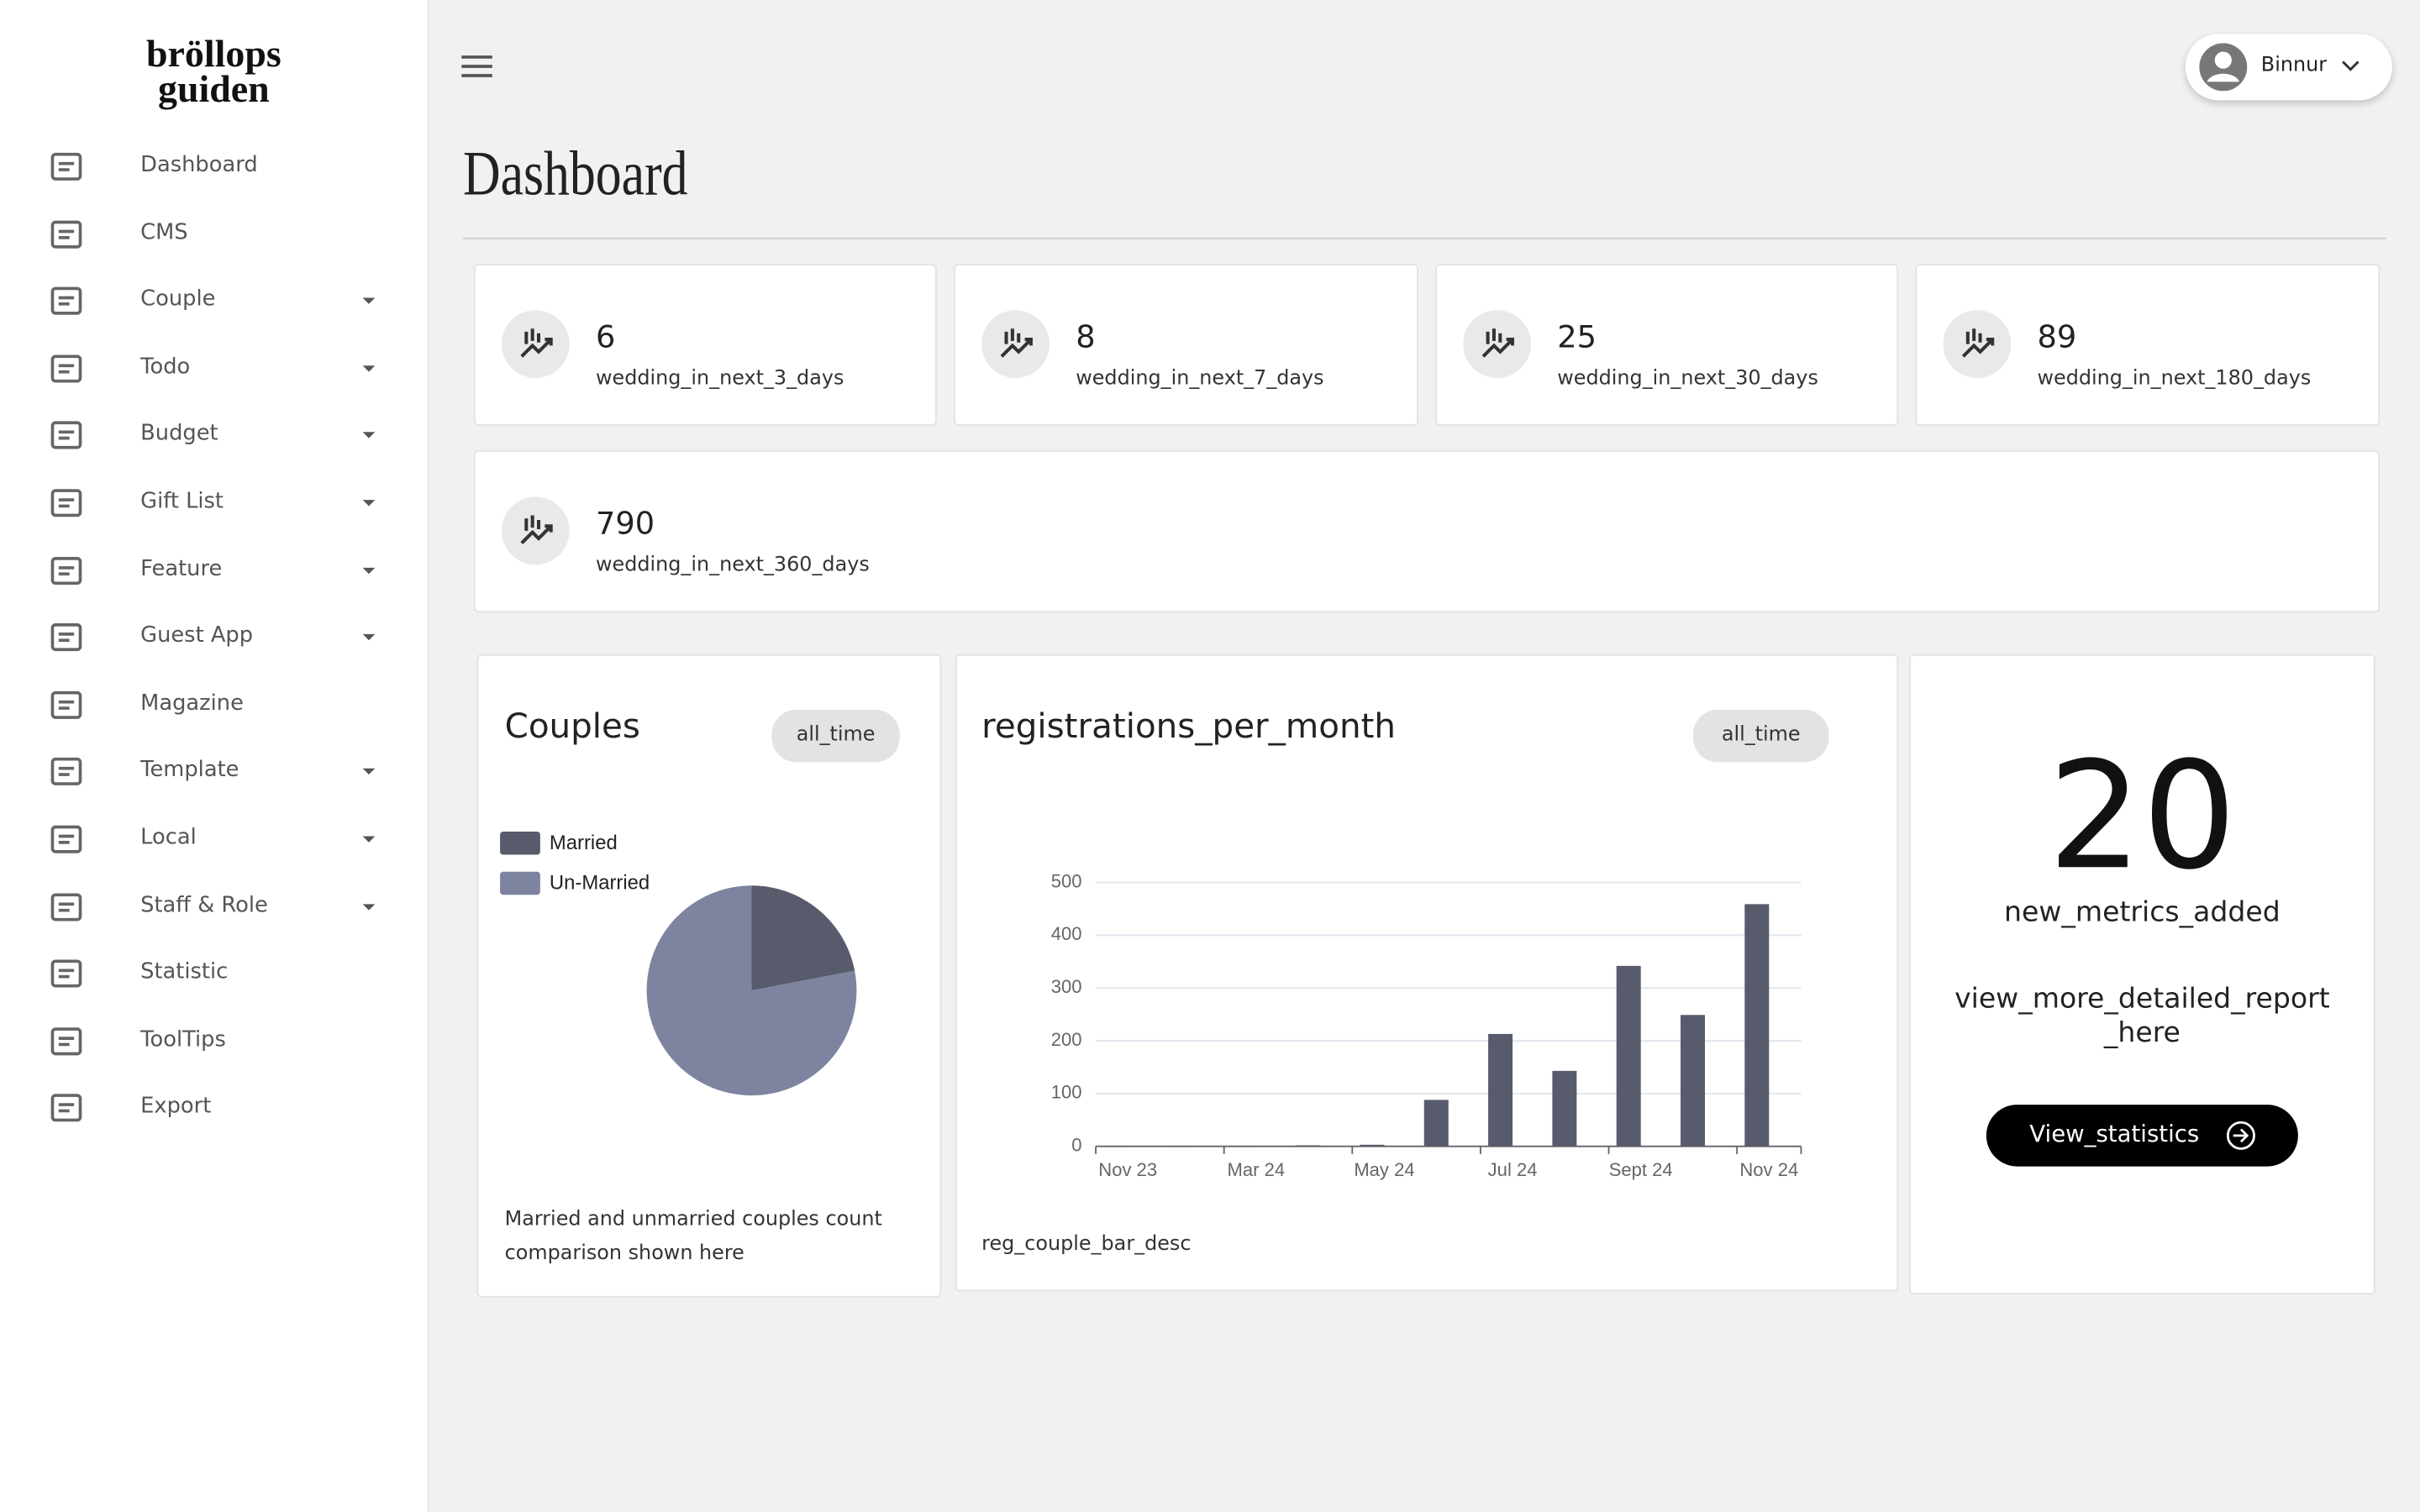  I want to click on nav-label: Dashboard, so click(199, 165).